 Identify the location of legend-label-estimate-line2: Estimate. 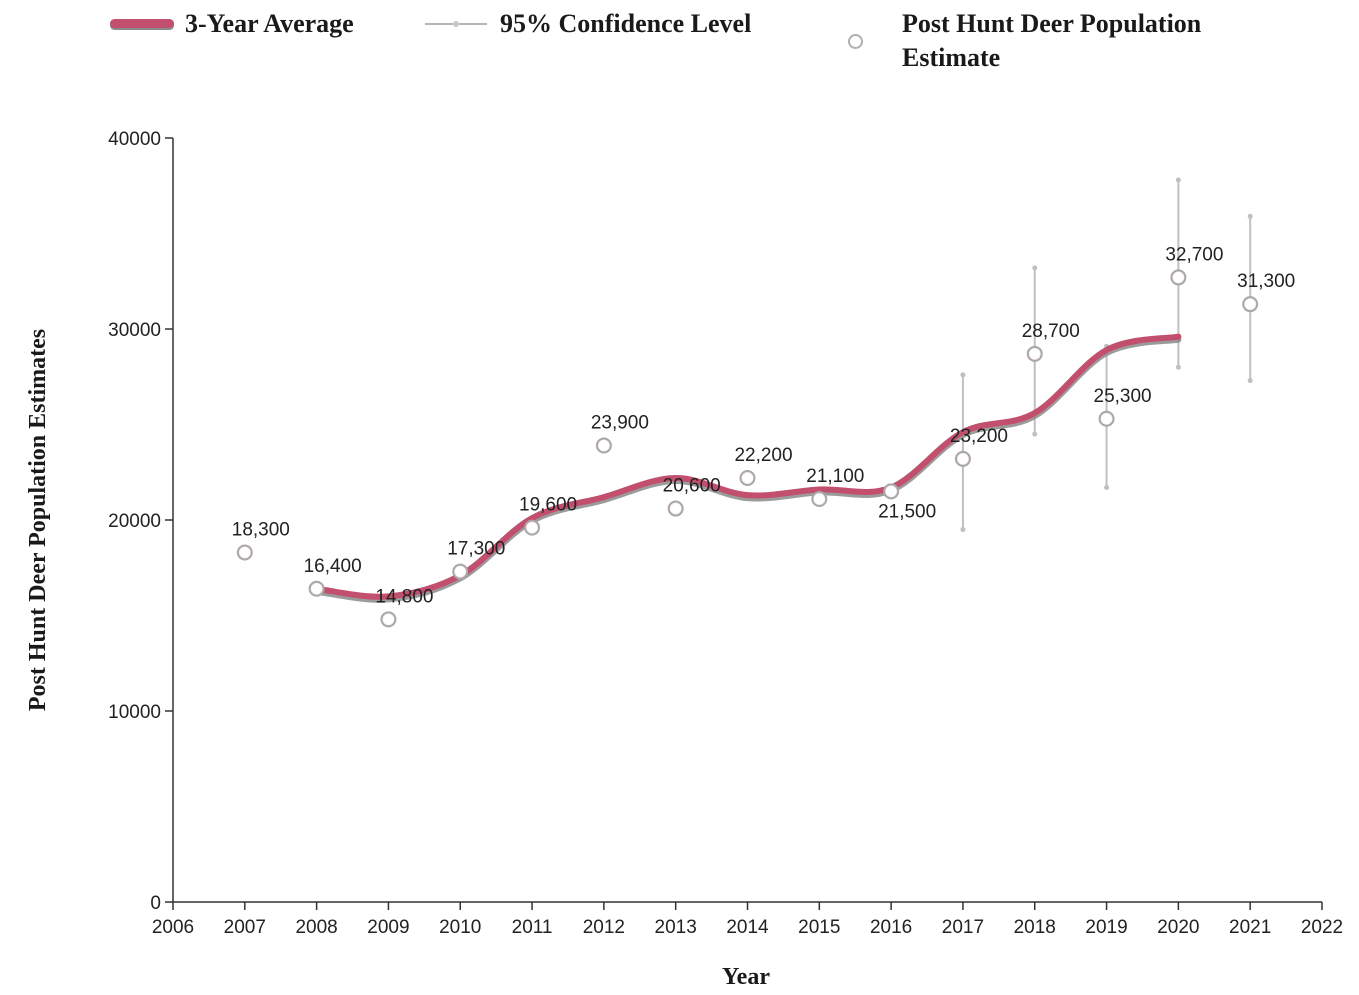
(951, 57).